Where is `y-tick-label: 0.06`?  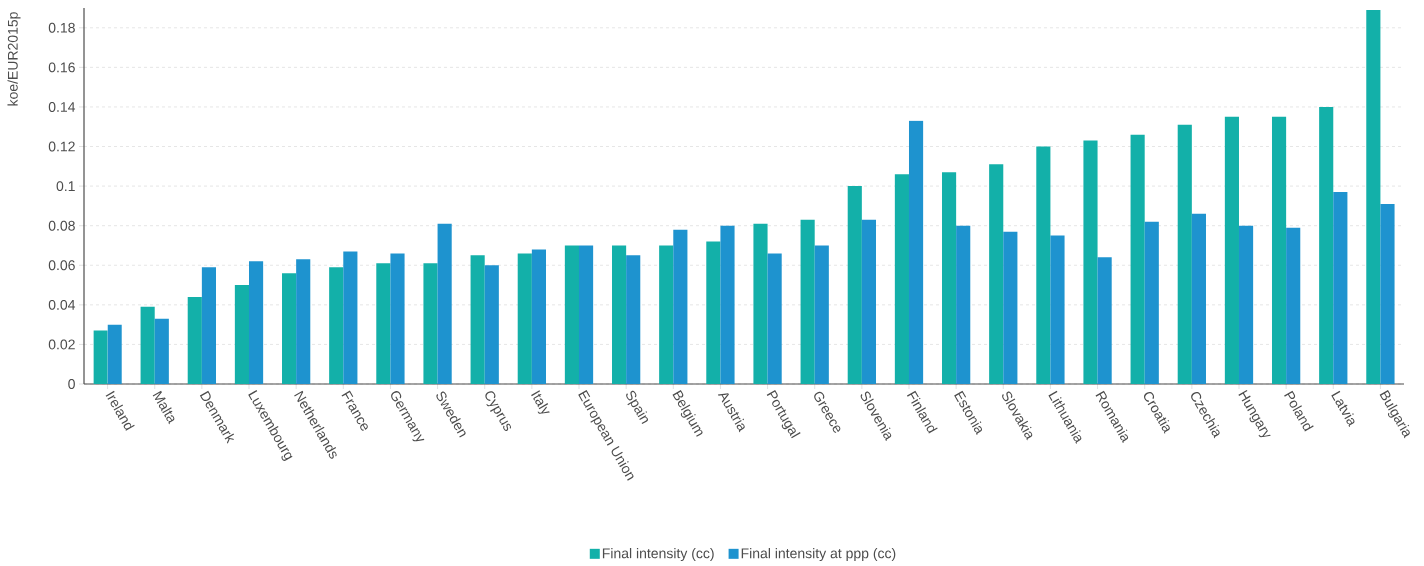 y-tick-label: 0.06 is located at coordinates (61, 265).